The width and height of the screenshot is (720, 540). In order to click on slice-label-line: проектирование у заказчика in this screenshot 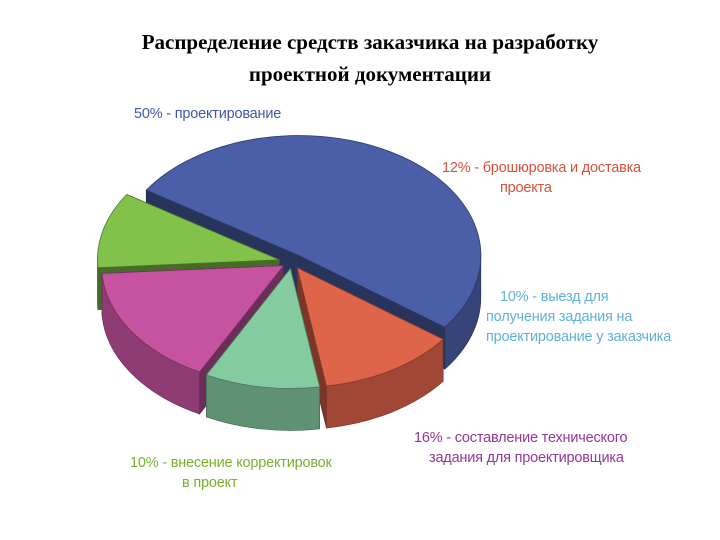, I will do `click(579, 337)`.